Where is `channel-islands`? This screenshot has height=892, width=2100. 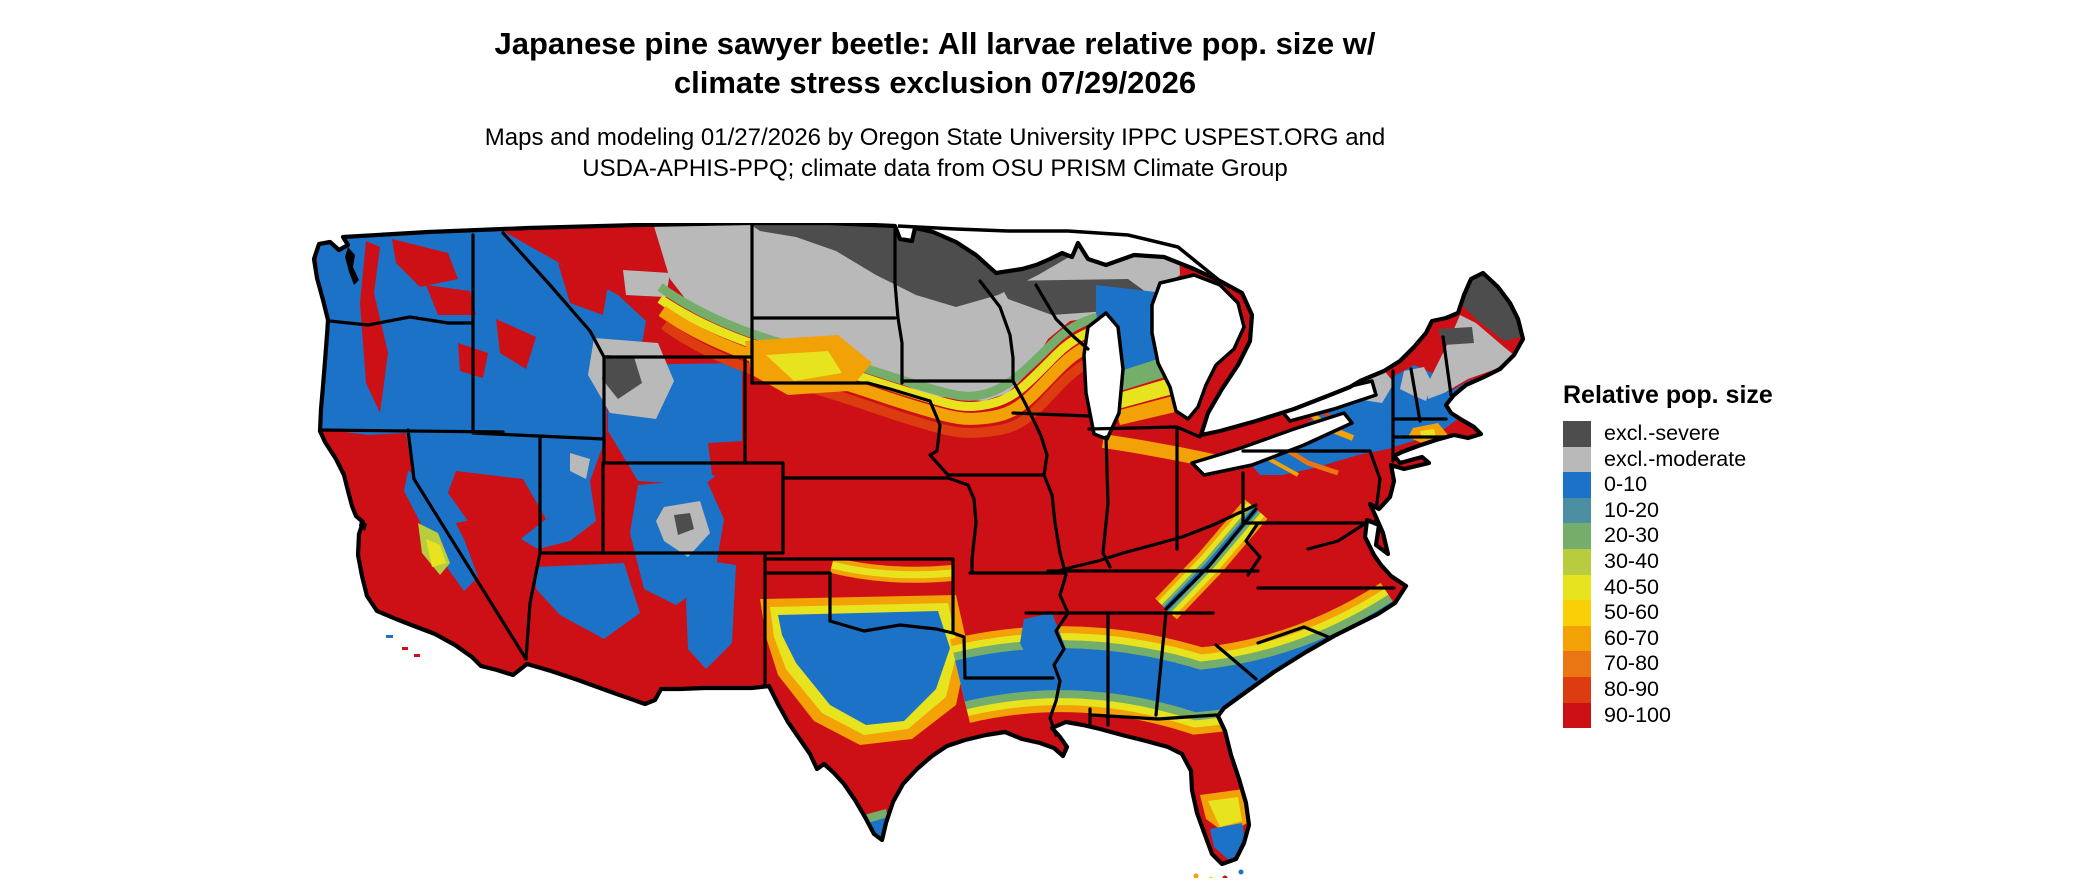 channel-islands is located at coordinates (403, 646).